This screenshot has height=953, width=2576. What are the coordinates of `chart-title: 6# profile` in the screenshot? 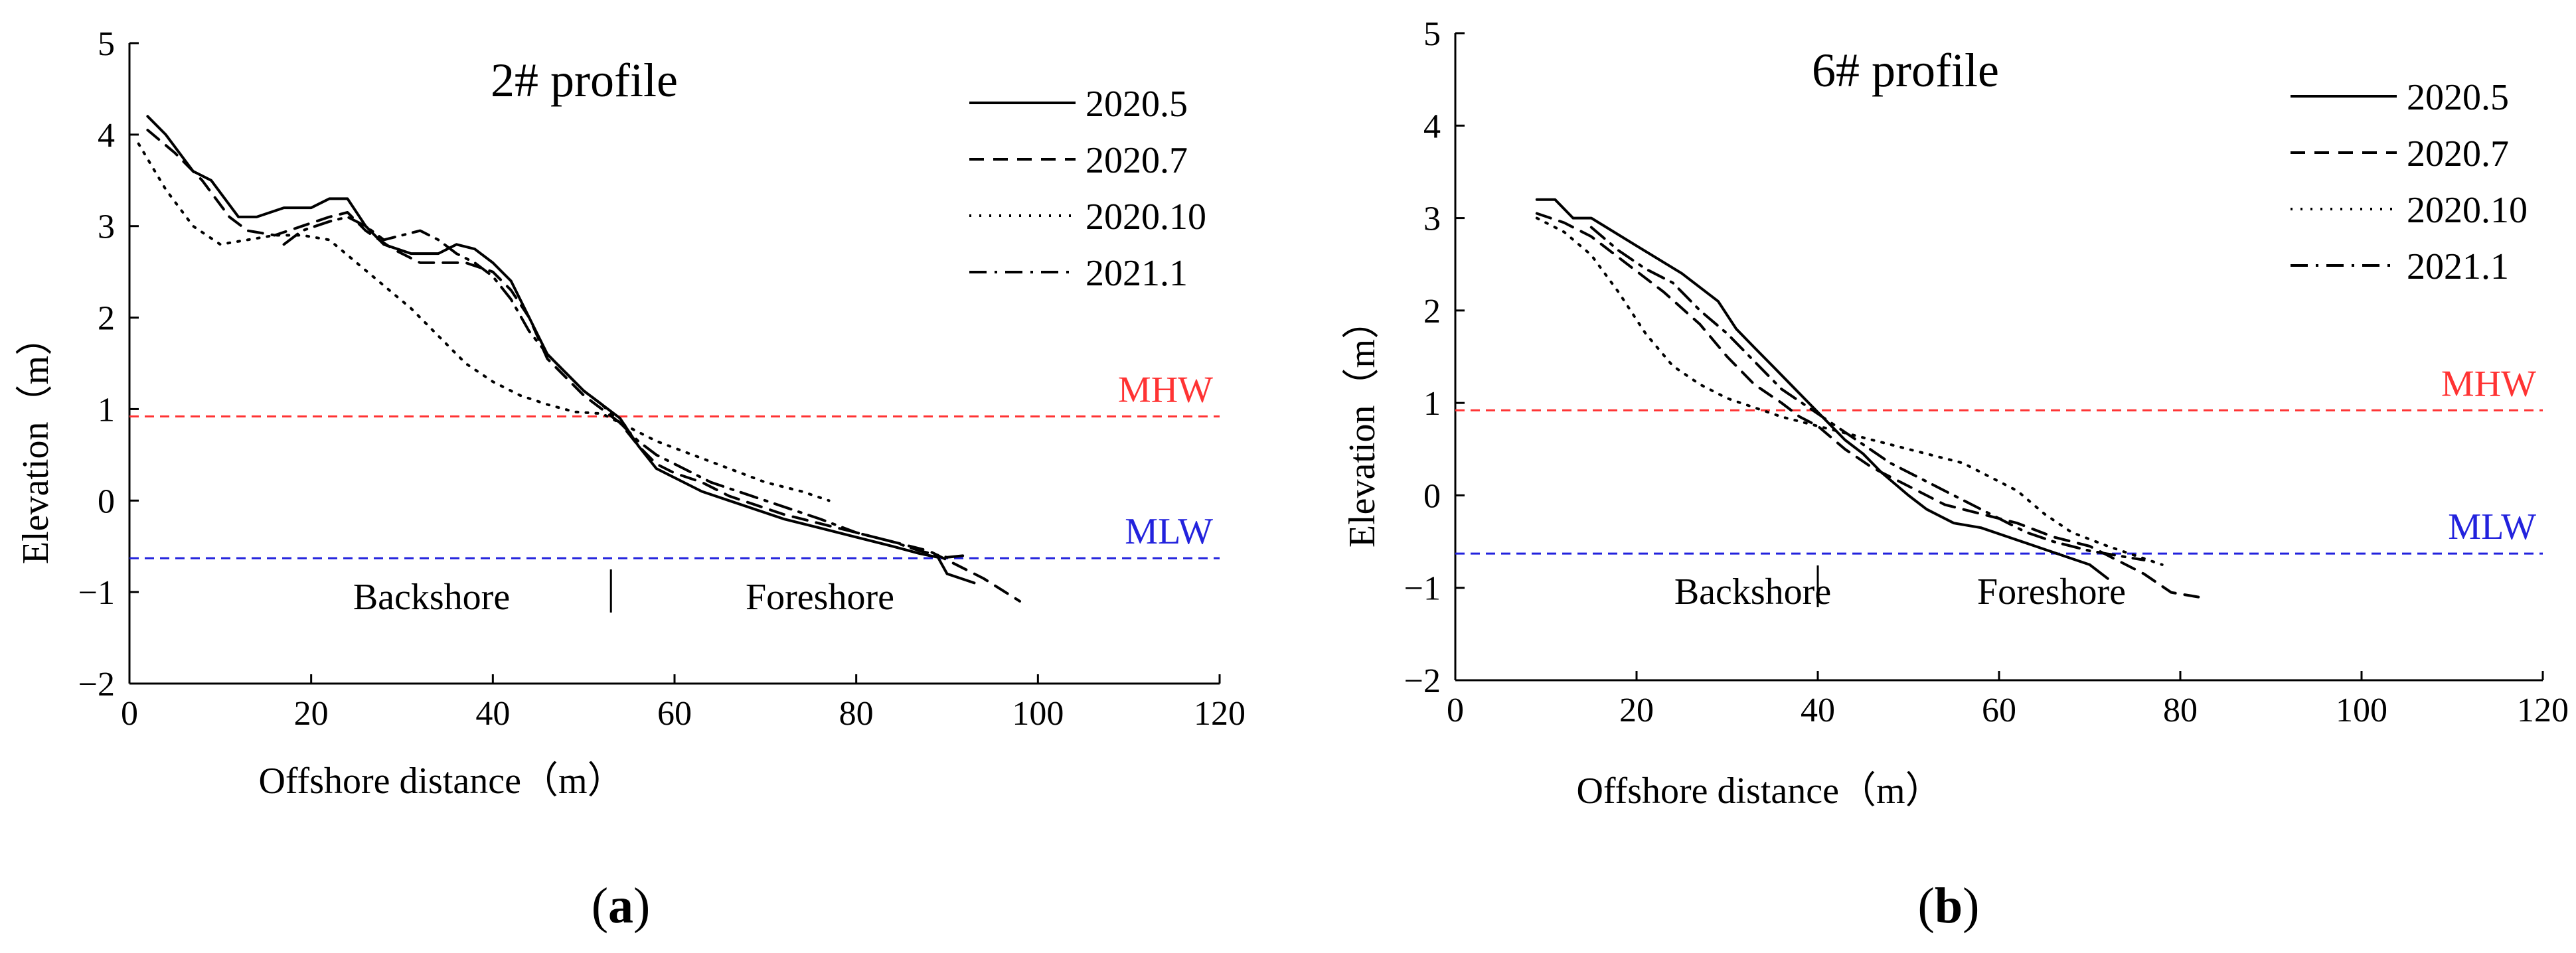 It's located at (1905, 70).